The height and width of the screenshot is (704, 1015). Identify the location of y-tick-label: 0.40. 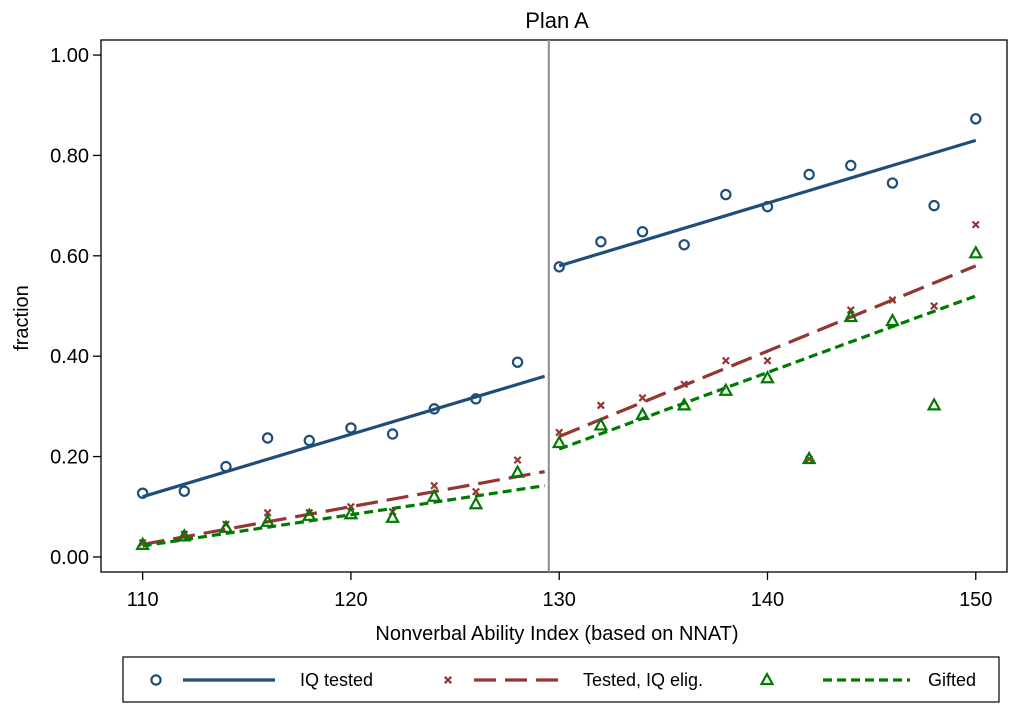
(69, 357).